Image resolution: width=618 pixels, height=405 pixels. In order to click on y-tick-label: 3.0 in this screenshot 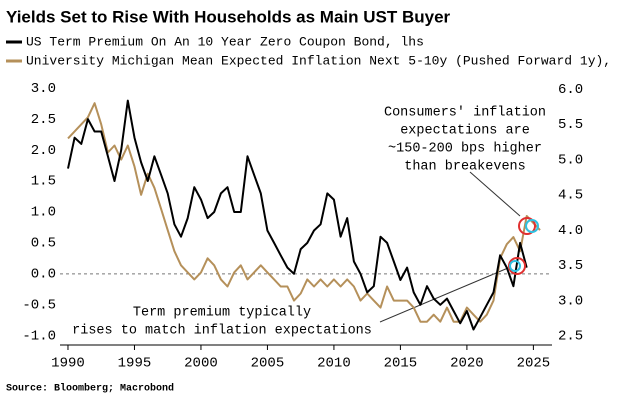, I will do `click(43, 89)`.